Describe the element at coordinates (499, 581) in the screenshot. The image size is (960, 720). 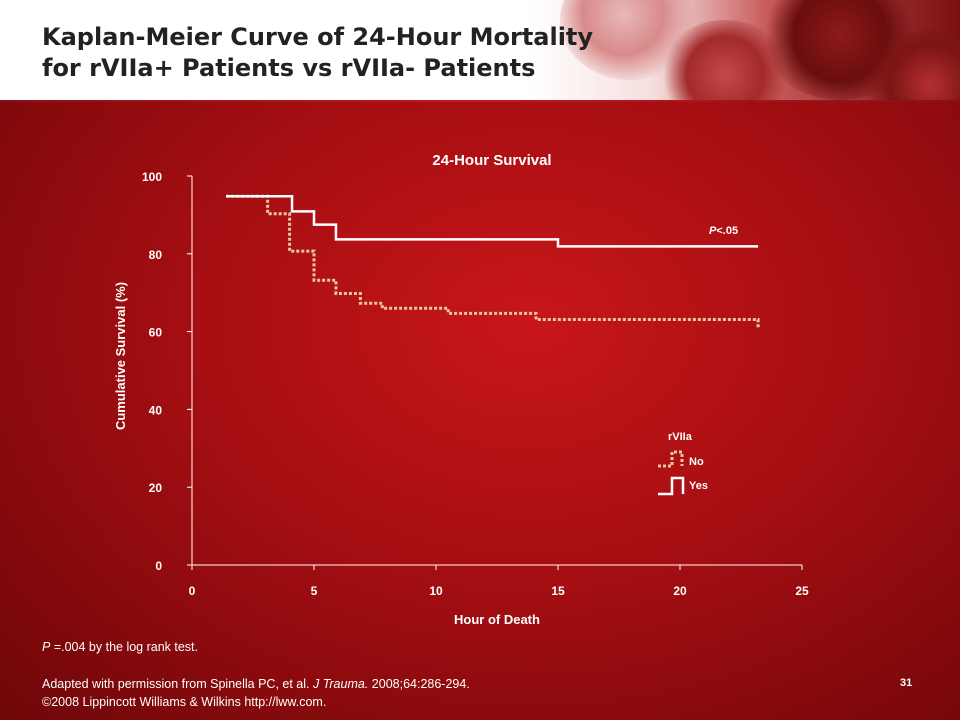
I see `x-ticks: 0 5 10 15 20 25` at that location.